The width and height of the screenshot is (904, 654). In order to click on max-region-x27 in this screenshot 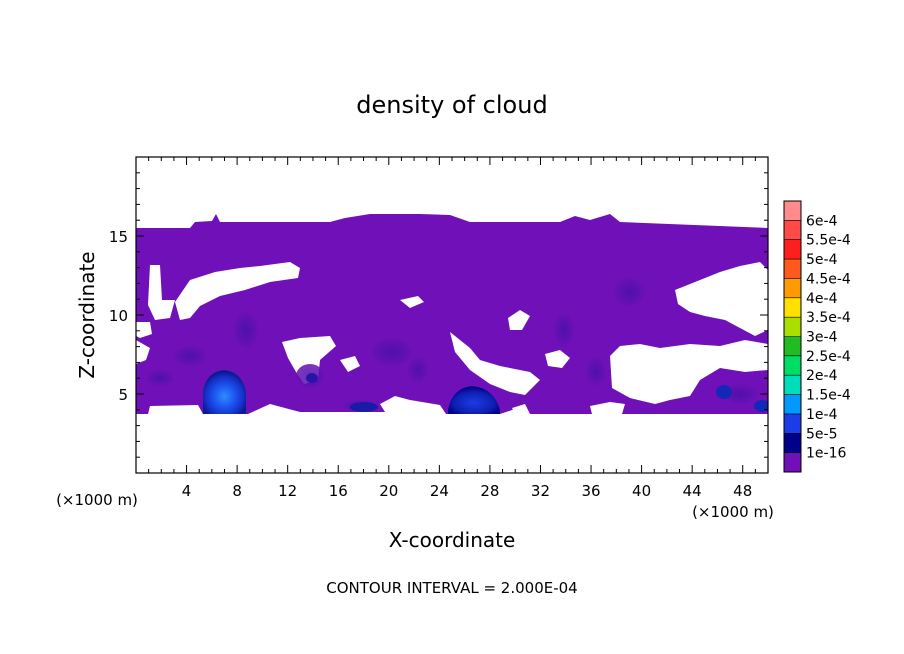, I will do `click(474, 400)`.